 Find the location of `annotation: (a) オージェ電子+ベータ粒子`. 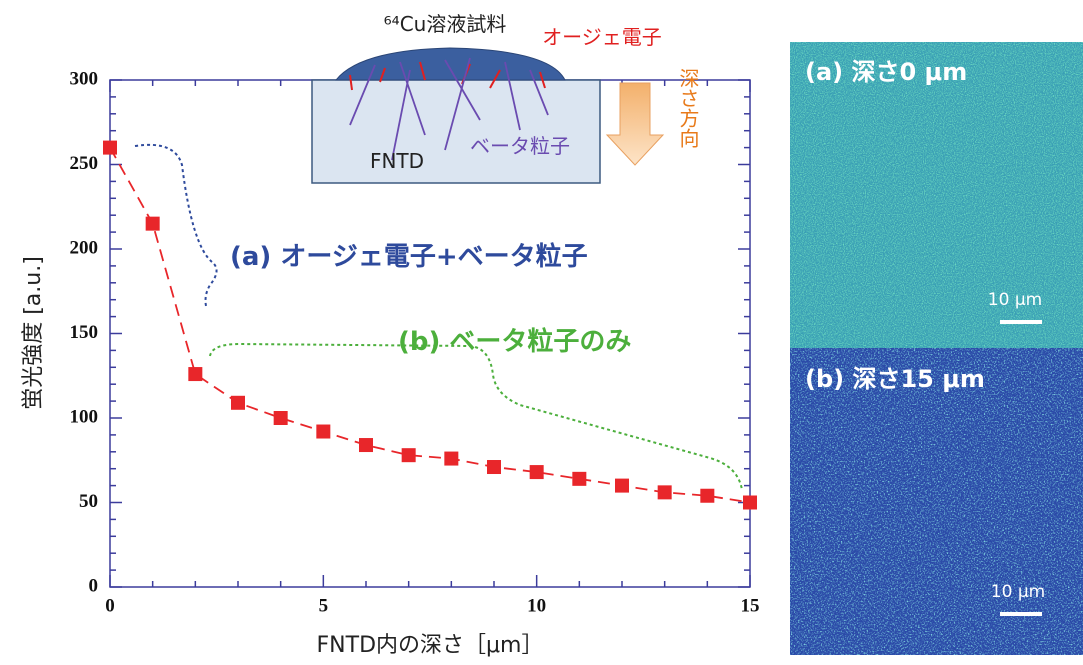

annotation: (a) オージェ電子+ベータ粒子 is located at coordinates (409, 256).